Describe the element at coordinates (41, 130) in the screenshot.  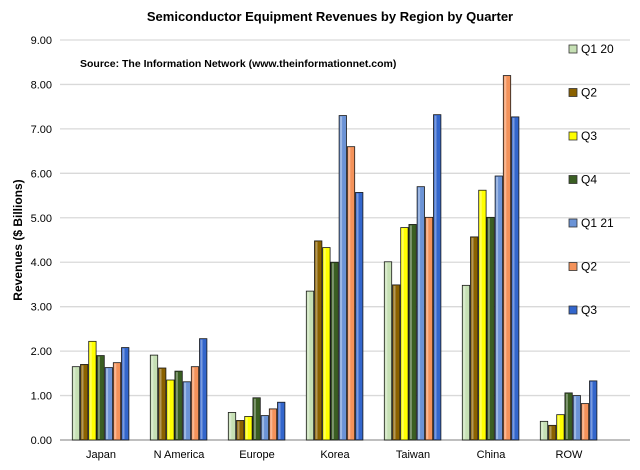
I see `y-tick-label: 7.00` at that location.